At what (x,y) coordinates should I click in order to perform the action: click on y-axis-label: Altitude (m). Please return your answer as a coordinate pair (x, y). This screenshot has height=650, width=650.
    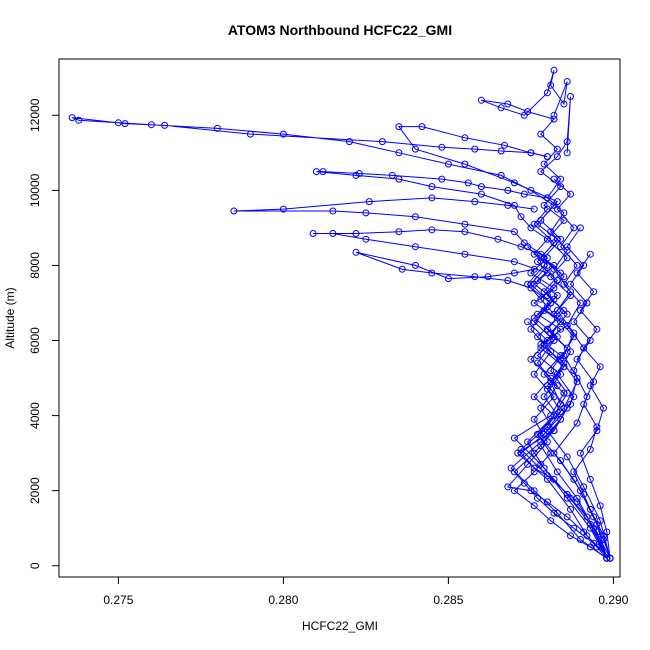
    Looking at the image, I should click on (10, 317).